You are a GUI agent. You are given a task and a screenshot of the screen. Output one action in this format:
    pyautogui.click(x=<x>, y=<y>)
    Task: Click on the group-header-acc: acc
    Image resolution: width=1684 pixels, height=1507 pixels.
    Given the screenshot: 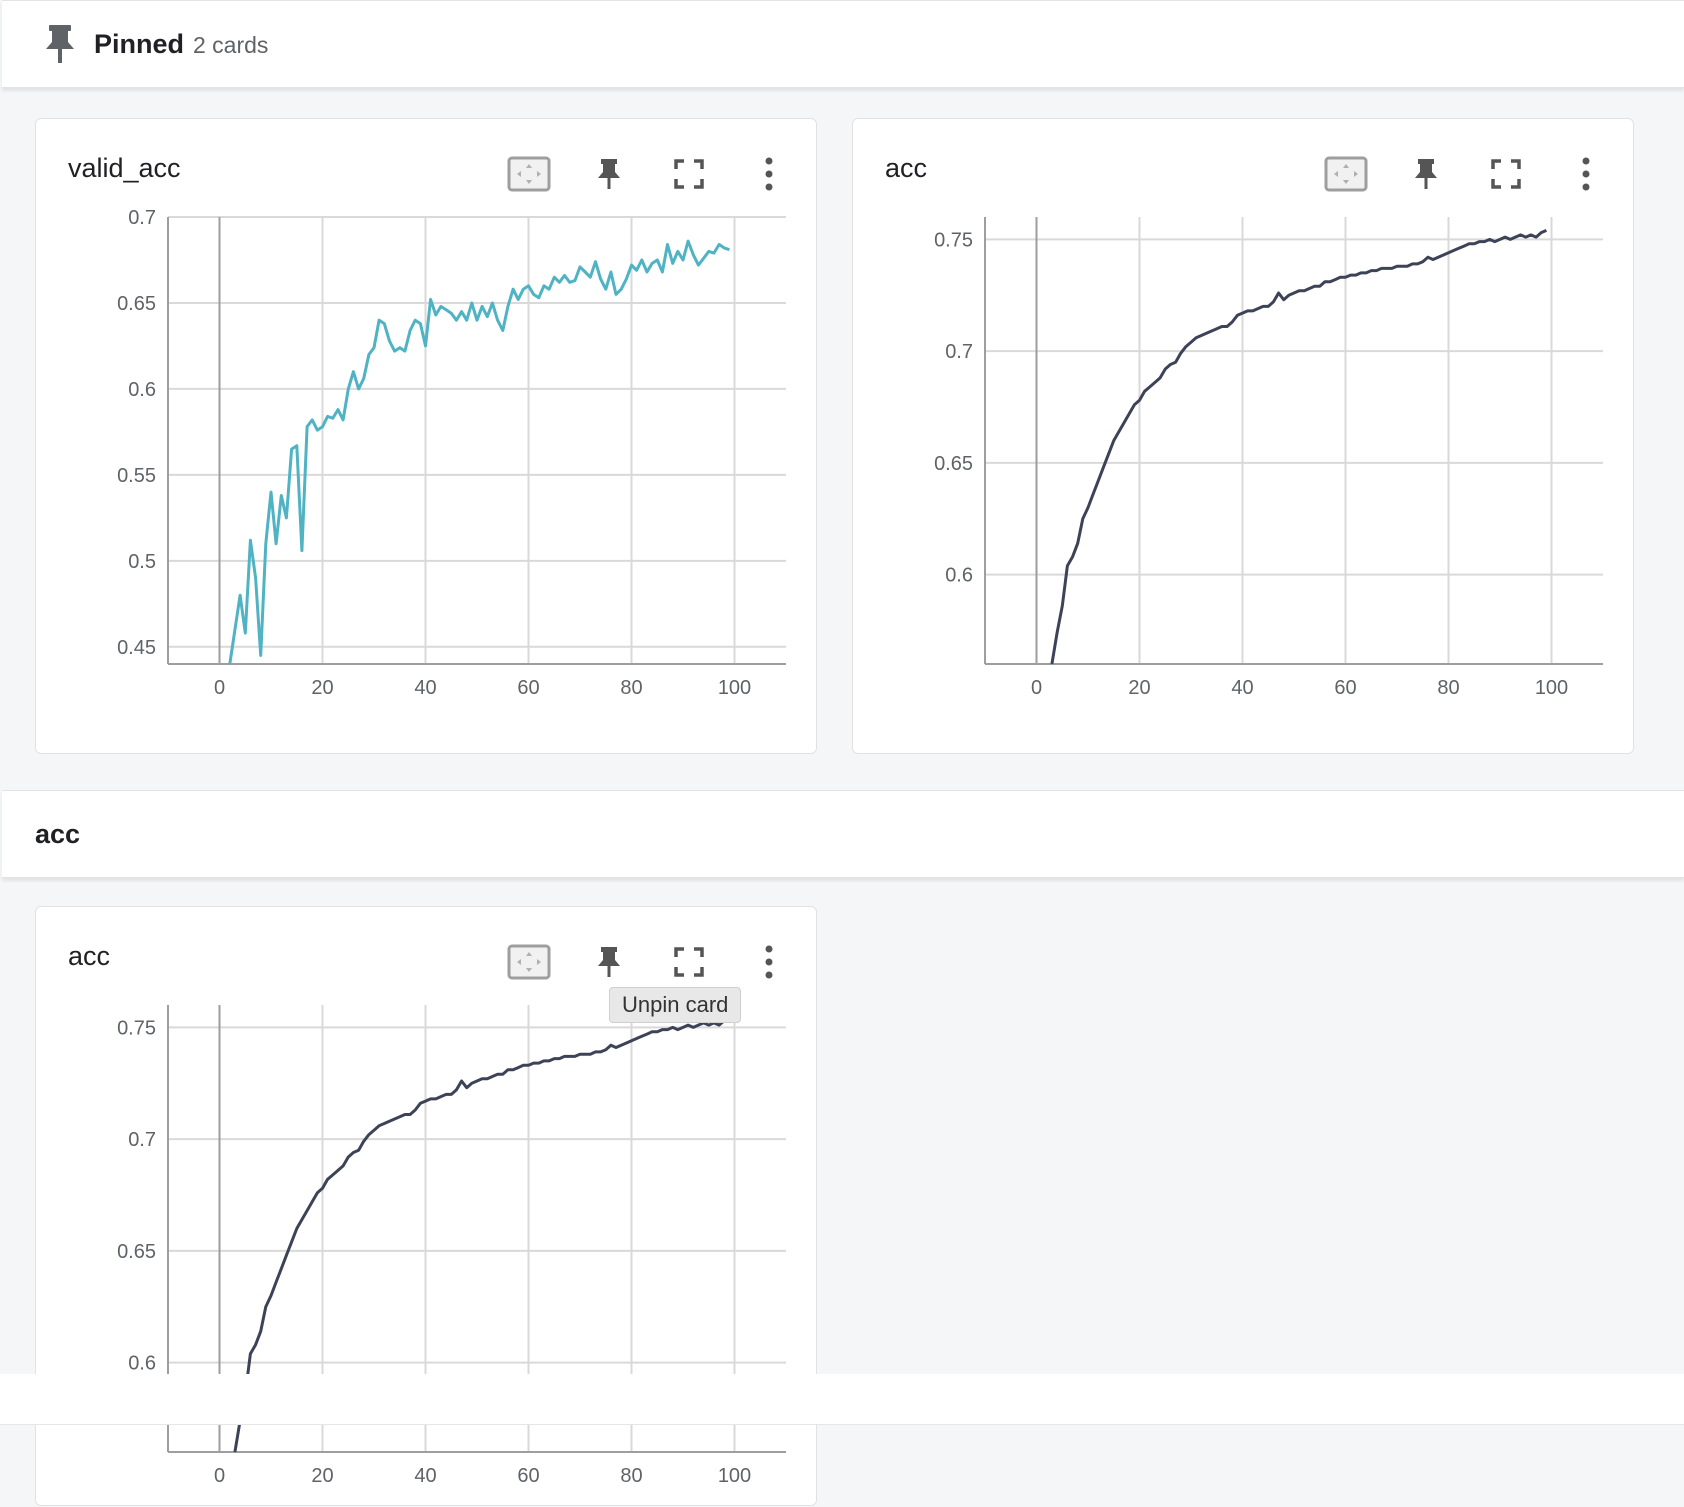 What is the action you would take?
    pyautogui.click(x=843, y=834)
    